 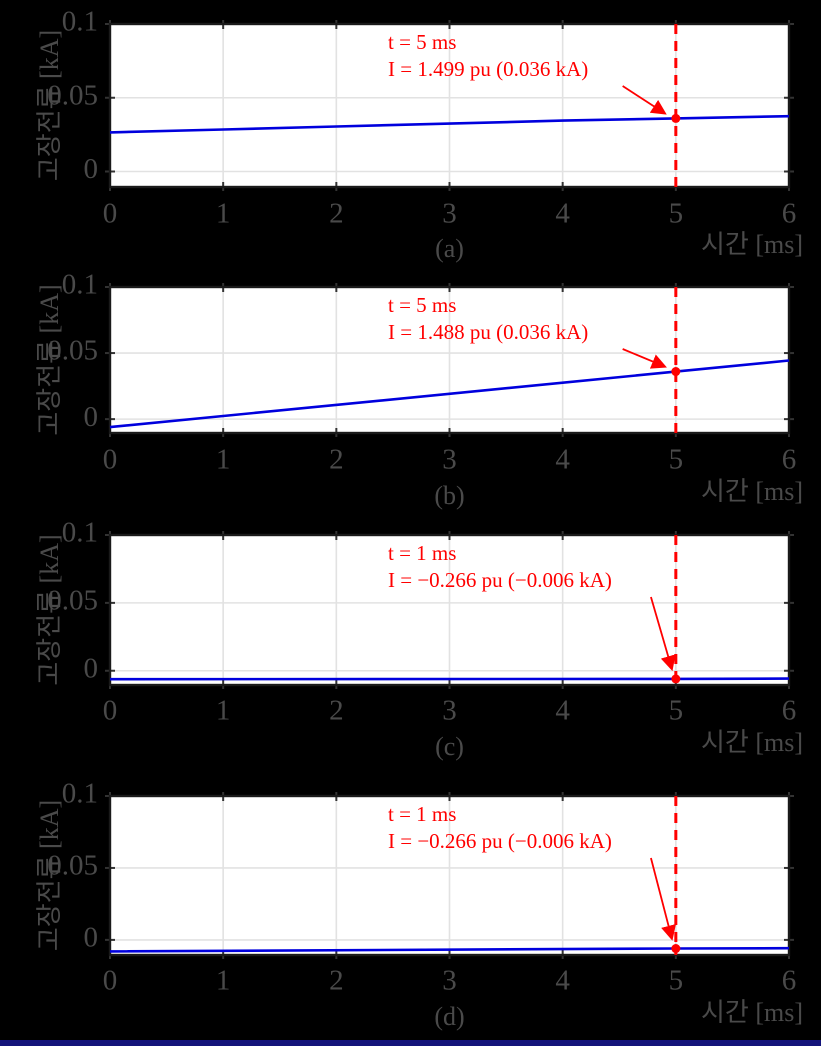 What do you see at coordinates (488, 69) in the screenshot?
I see `annotation-line2: I = 1.499 pu (0.036 kA)` at bounding box center [488, 69].